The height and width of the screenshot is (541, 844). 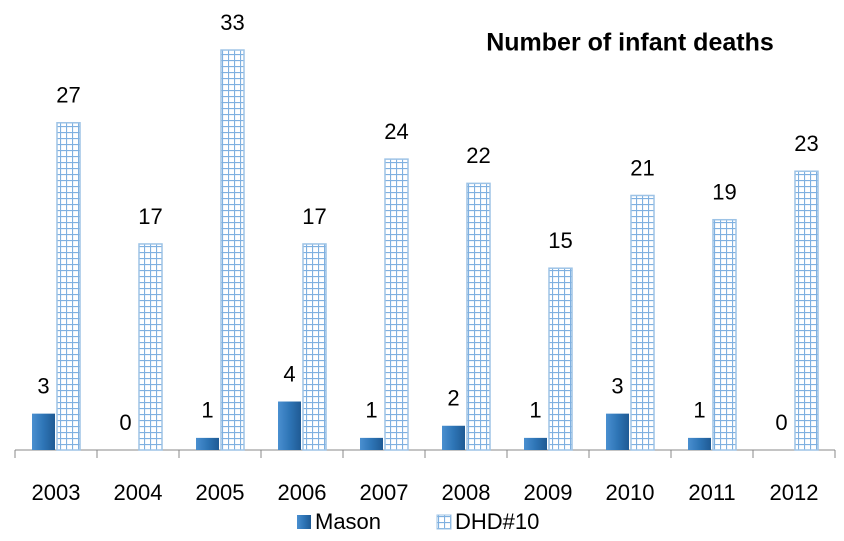 What do you see at coordinates (497, 521) in the screenshot?
I see `legend-label: DHD#10` at bounding box center [497, 521].